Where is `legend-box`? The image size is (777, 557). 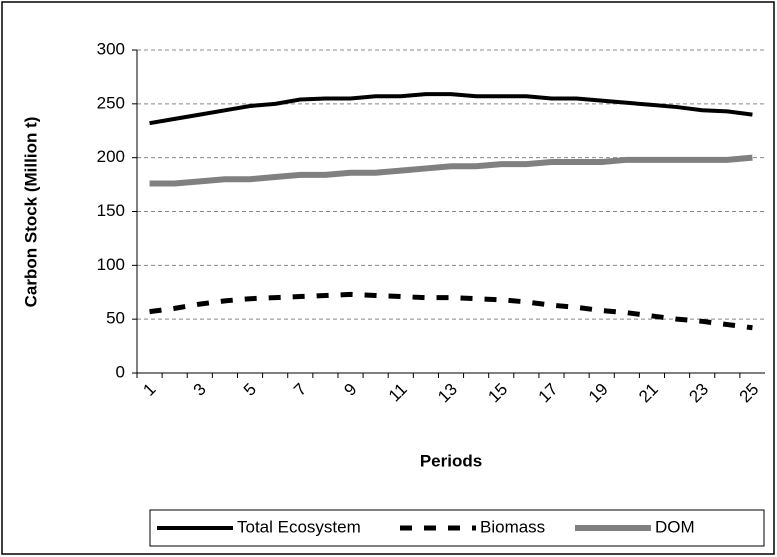
legend-box is located at coordinates (457, 528).